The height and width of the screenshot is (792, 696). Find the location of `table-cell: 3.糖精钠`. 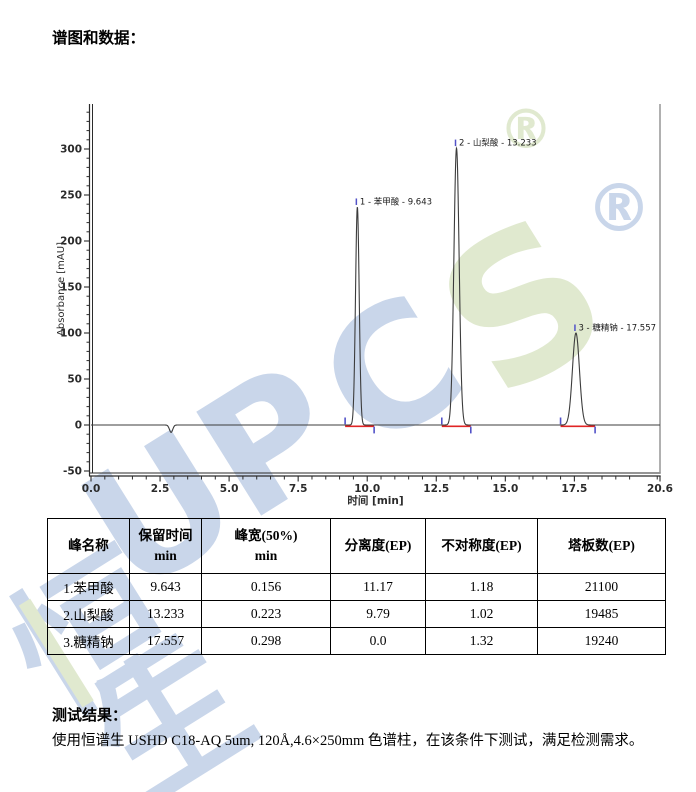

table-cell: 3.糖精钠 is located at coordinates (88, 641).